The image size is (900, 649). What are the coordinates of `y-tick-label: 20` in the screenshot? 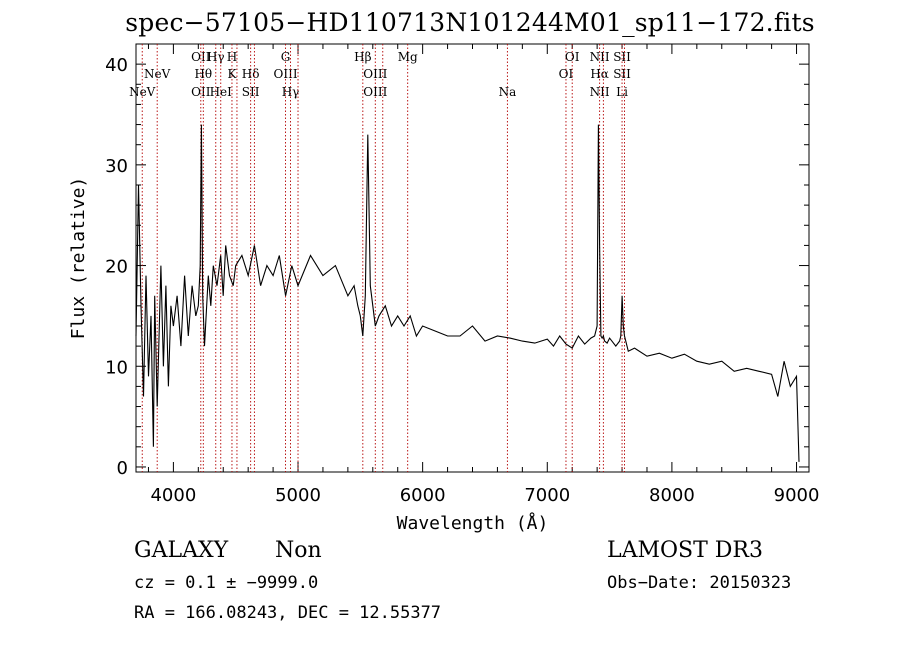 It's located at (116, 267).